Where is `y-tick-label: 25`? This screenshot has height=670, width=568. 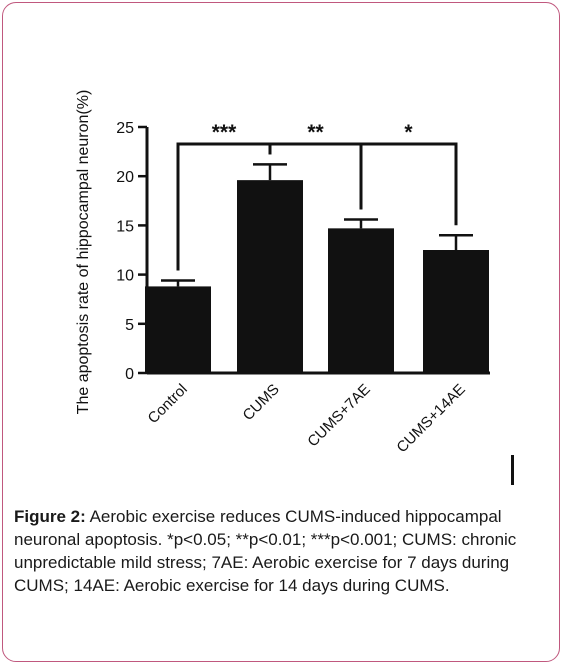
y-tick-label: 25 is located at coordinates (125, 128).